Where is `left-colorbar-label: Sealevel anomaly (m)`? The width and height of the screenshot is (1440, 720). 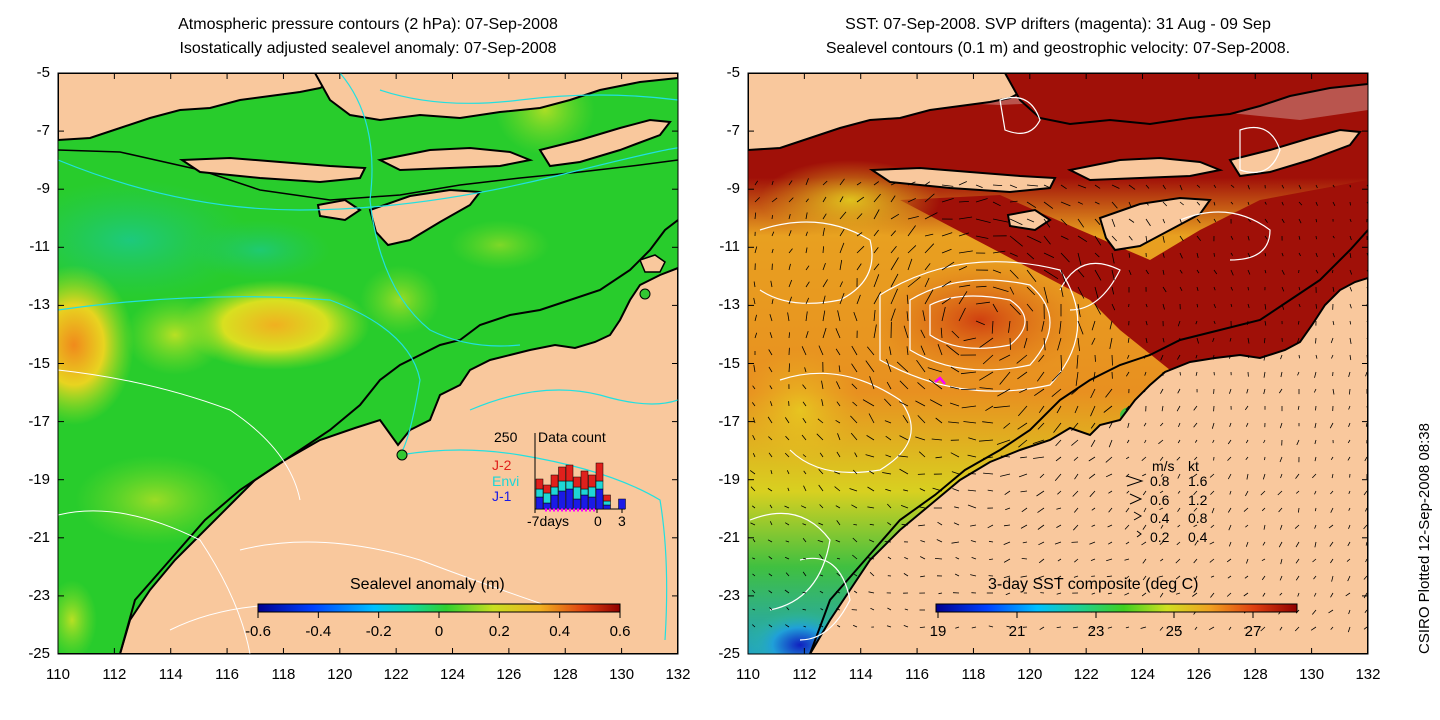
left-colorbar-label: Sealevel anomaly (m) is located at coordinates (427, 584).